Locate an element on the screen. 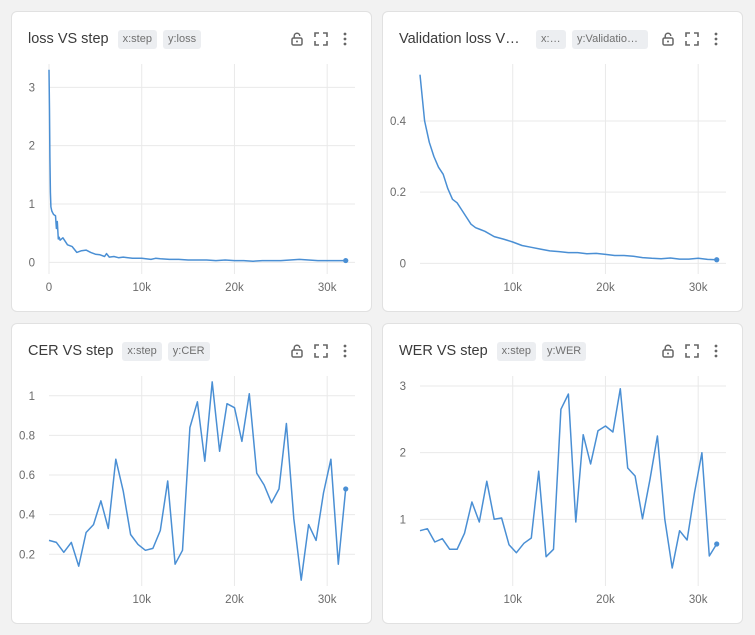 Image resolution: width=755 pixels, height=635 pixels. y-axis-chip: y:WER is located at coordinates (564, 351).